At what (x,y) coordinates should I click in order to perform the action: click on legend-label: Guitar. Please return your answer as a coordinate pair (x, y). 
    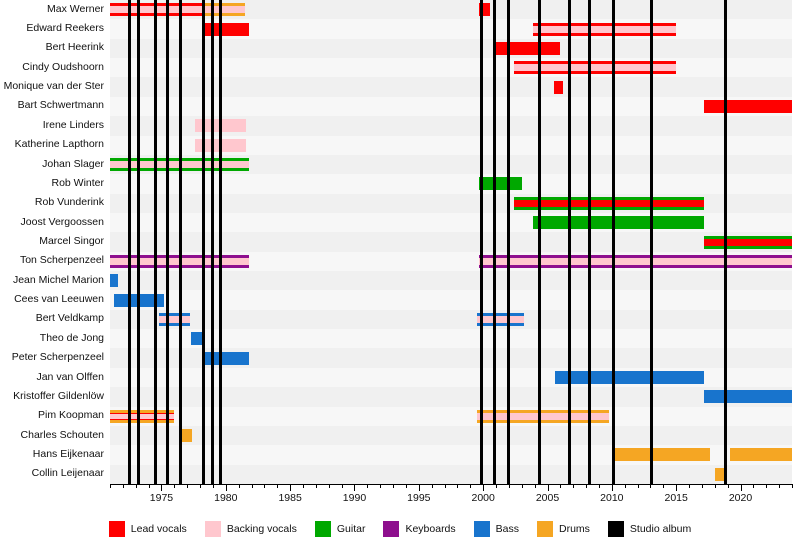
    Looking at the image, I should click on (351, 529).